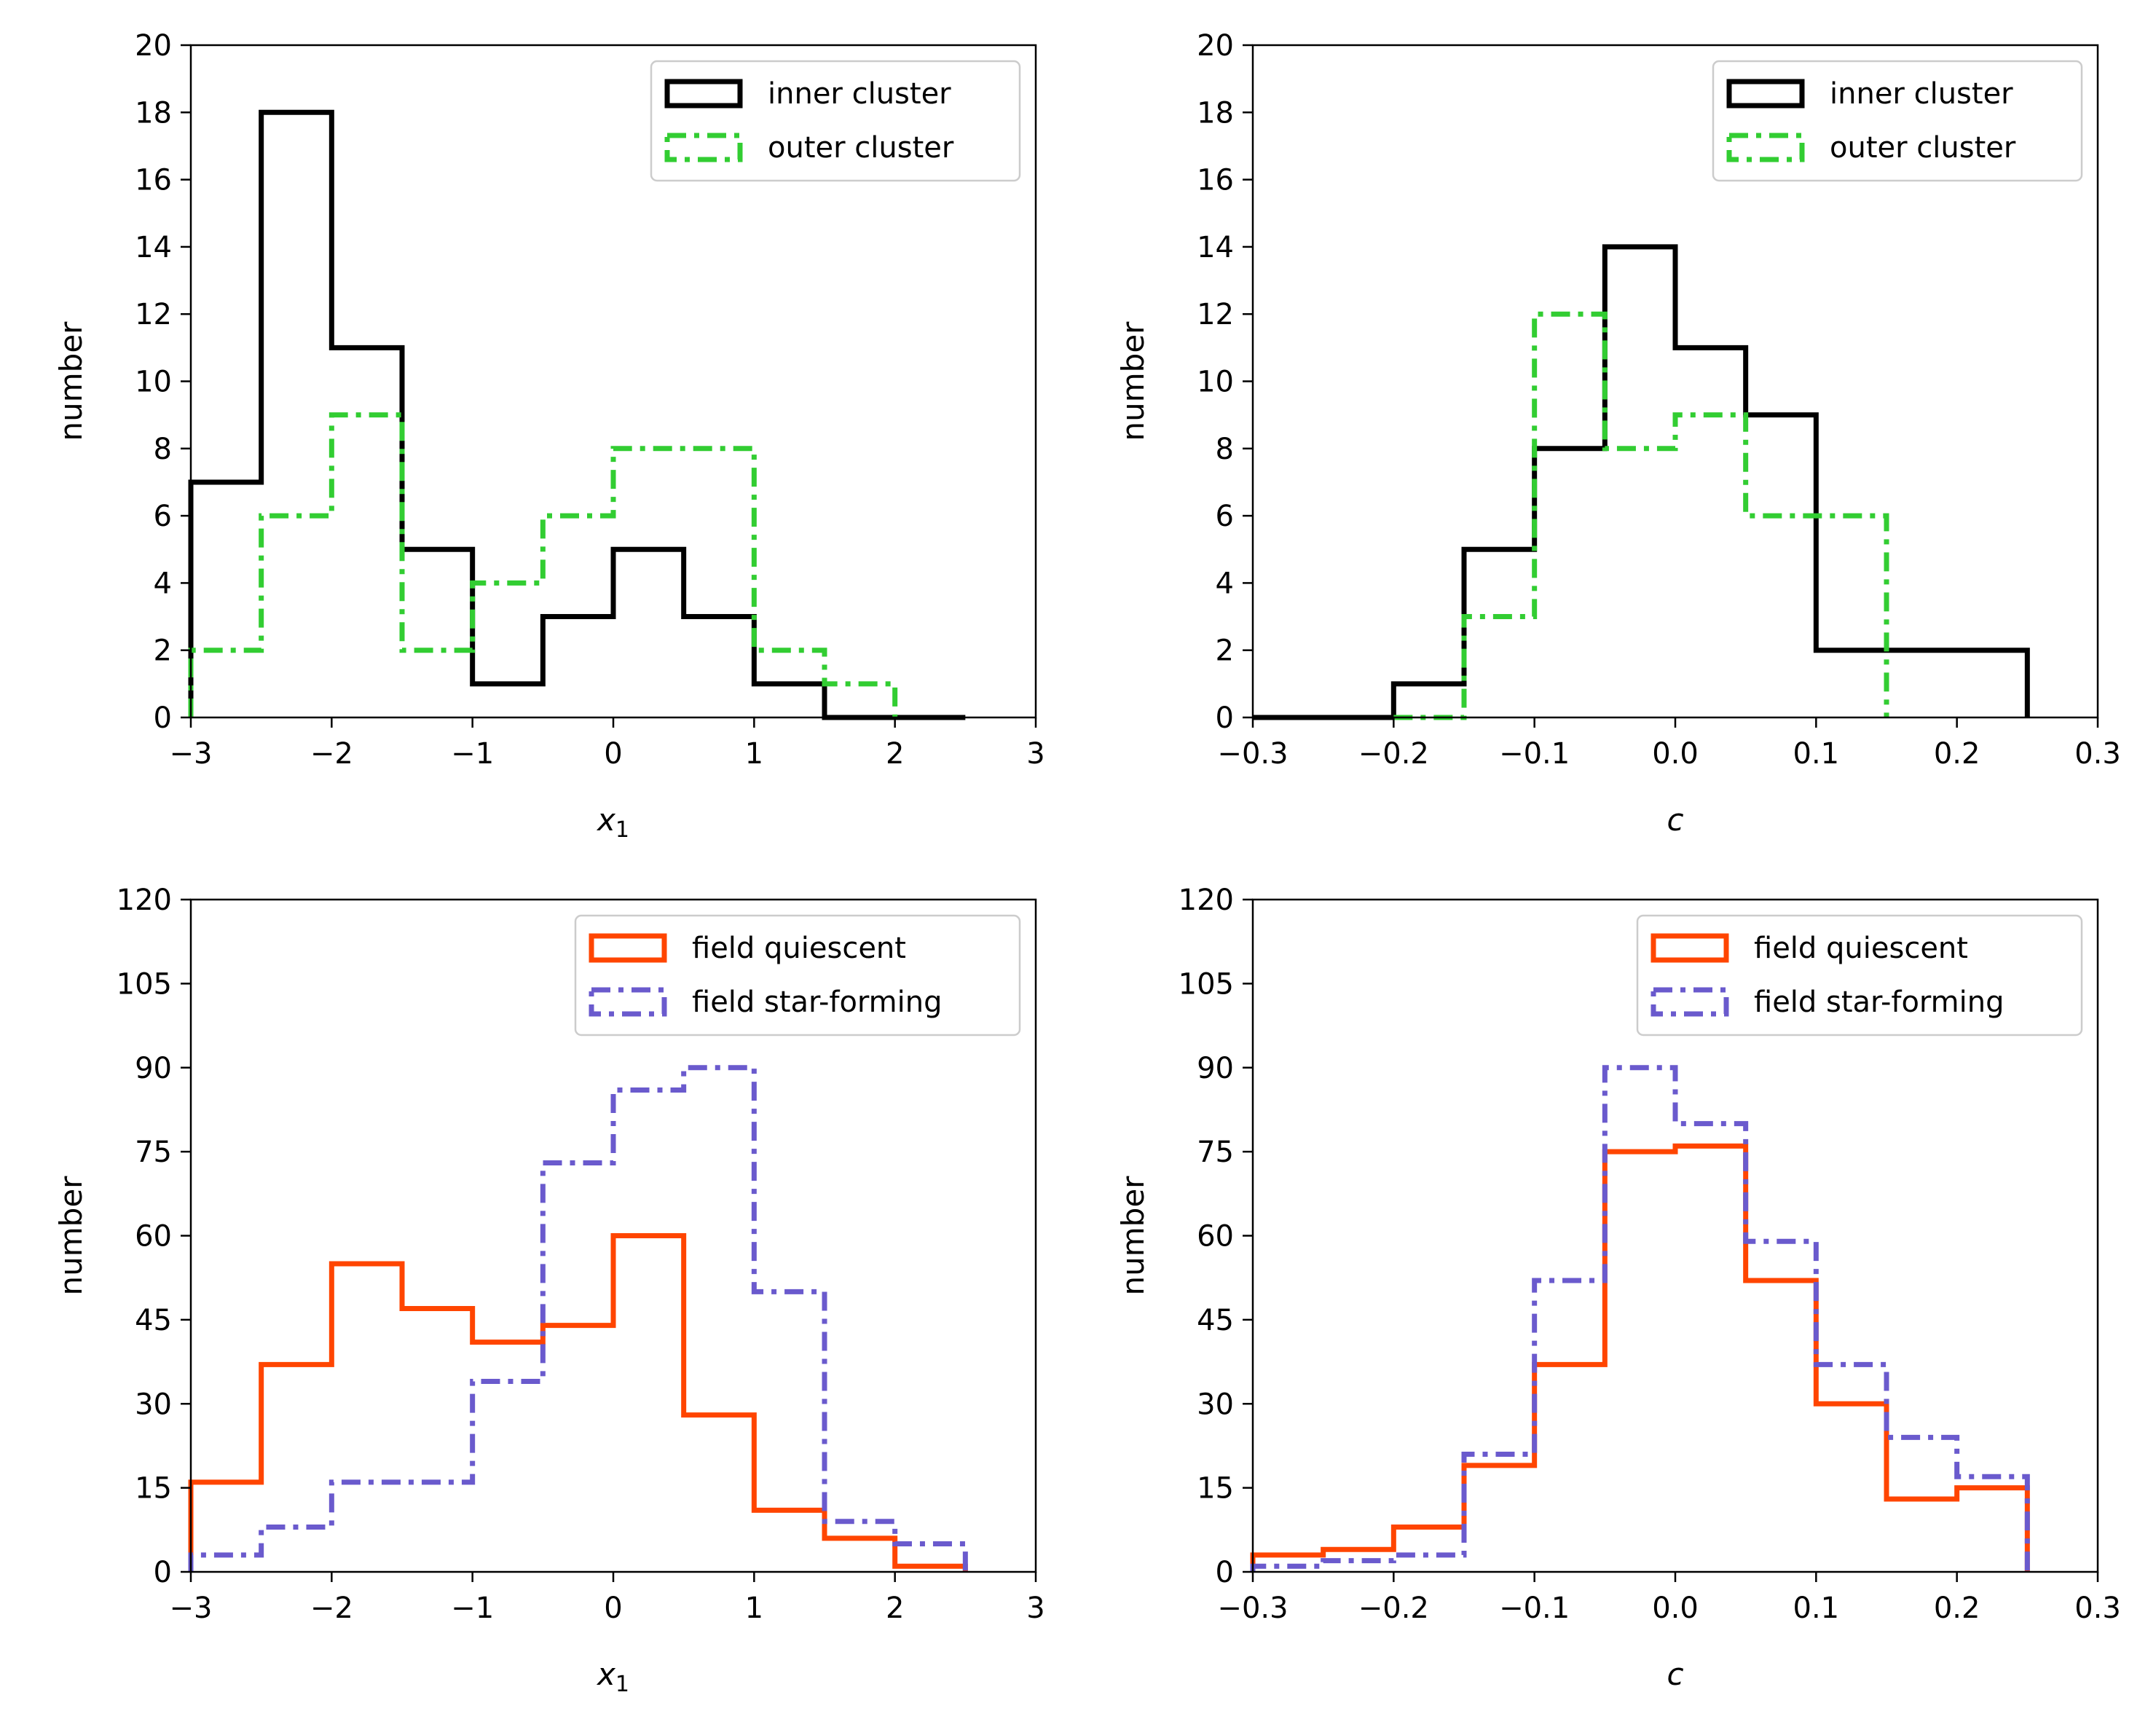 The image size is (2156, 1719). I want to click on y-tick-label: 120, so click(144, 900).